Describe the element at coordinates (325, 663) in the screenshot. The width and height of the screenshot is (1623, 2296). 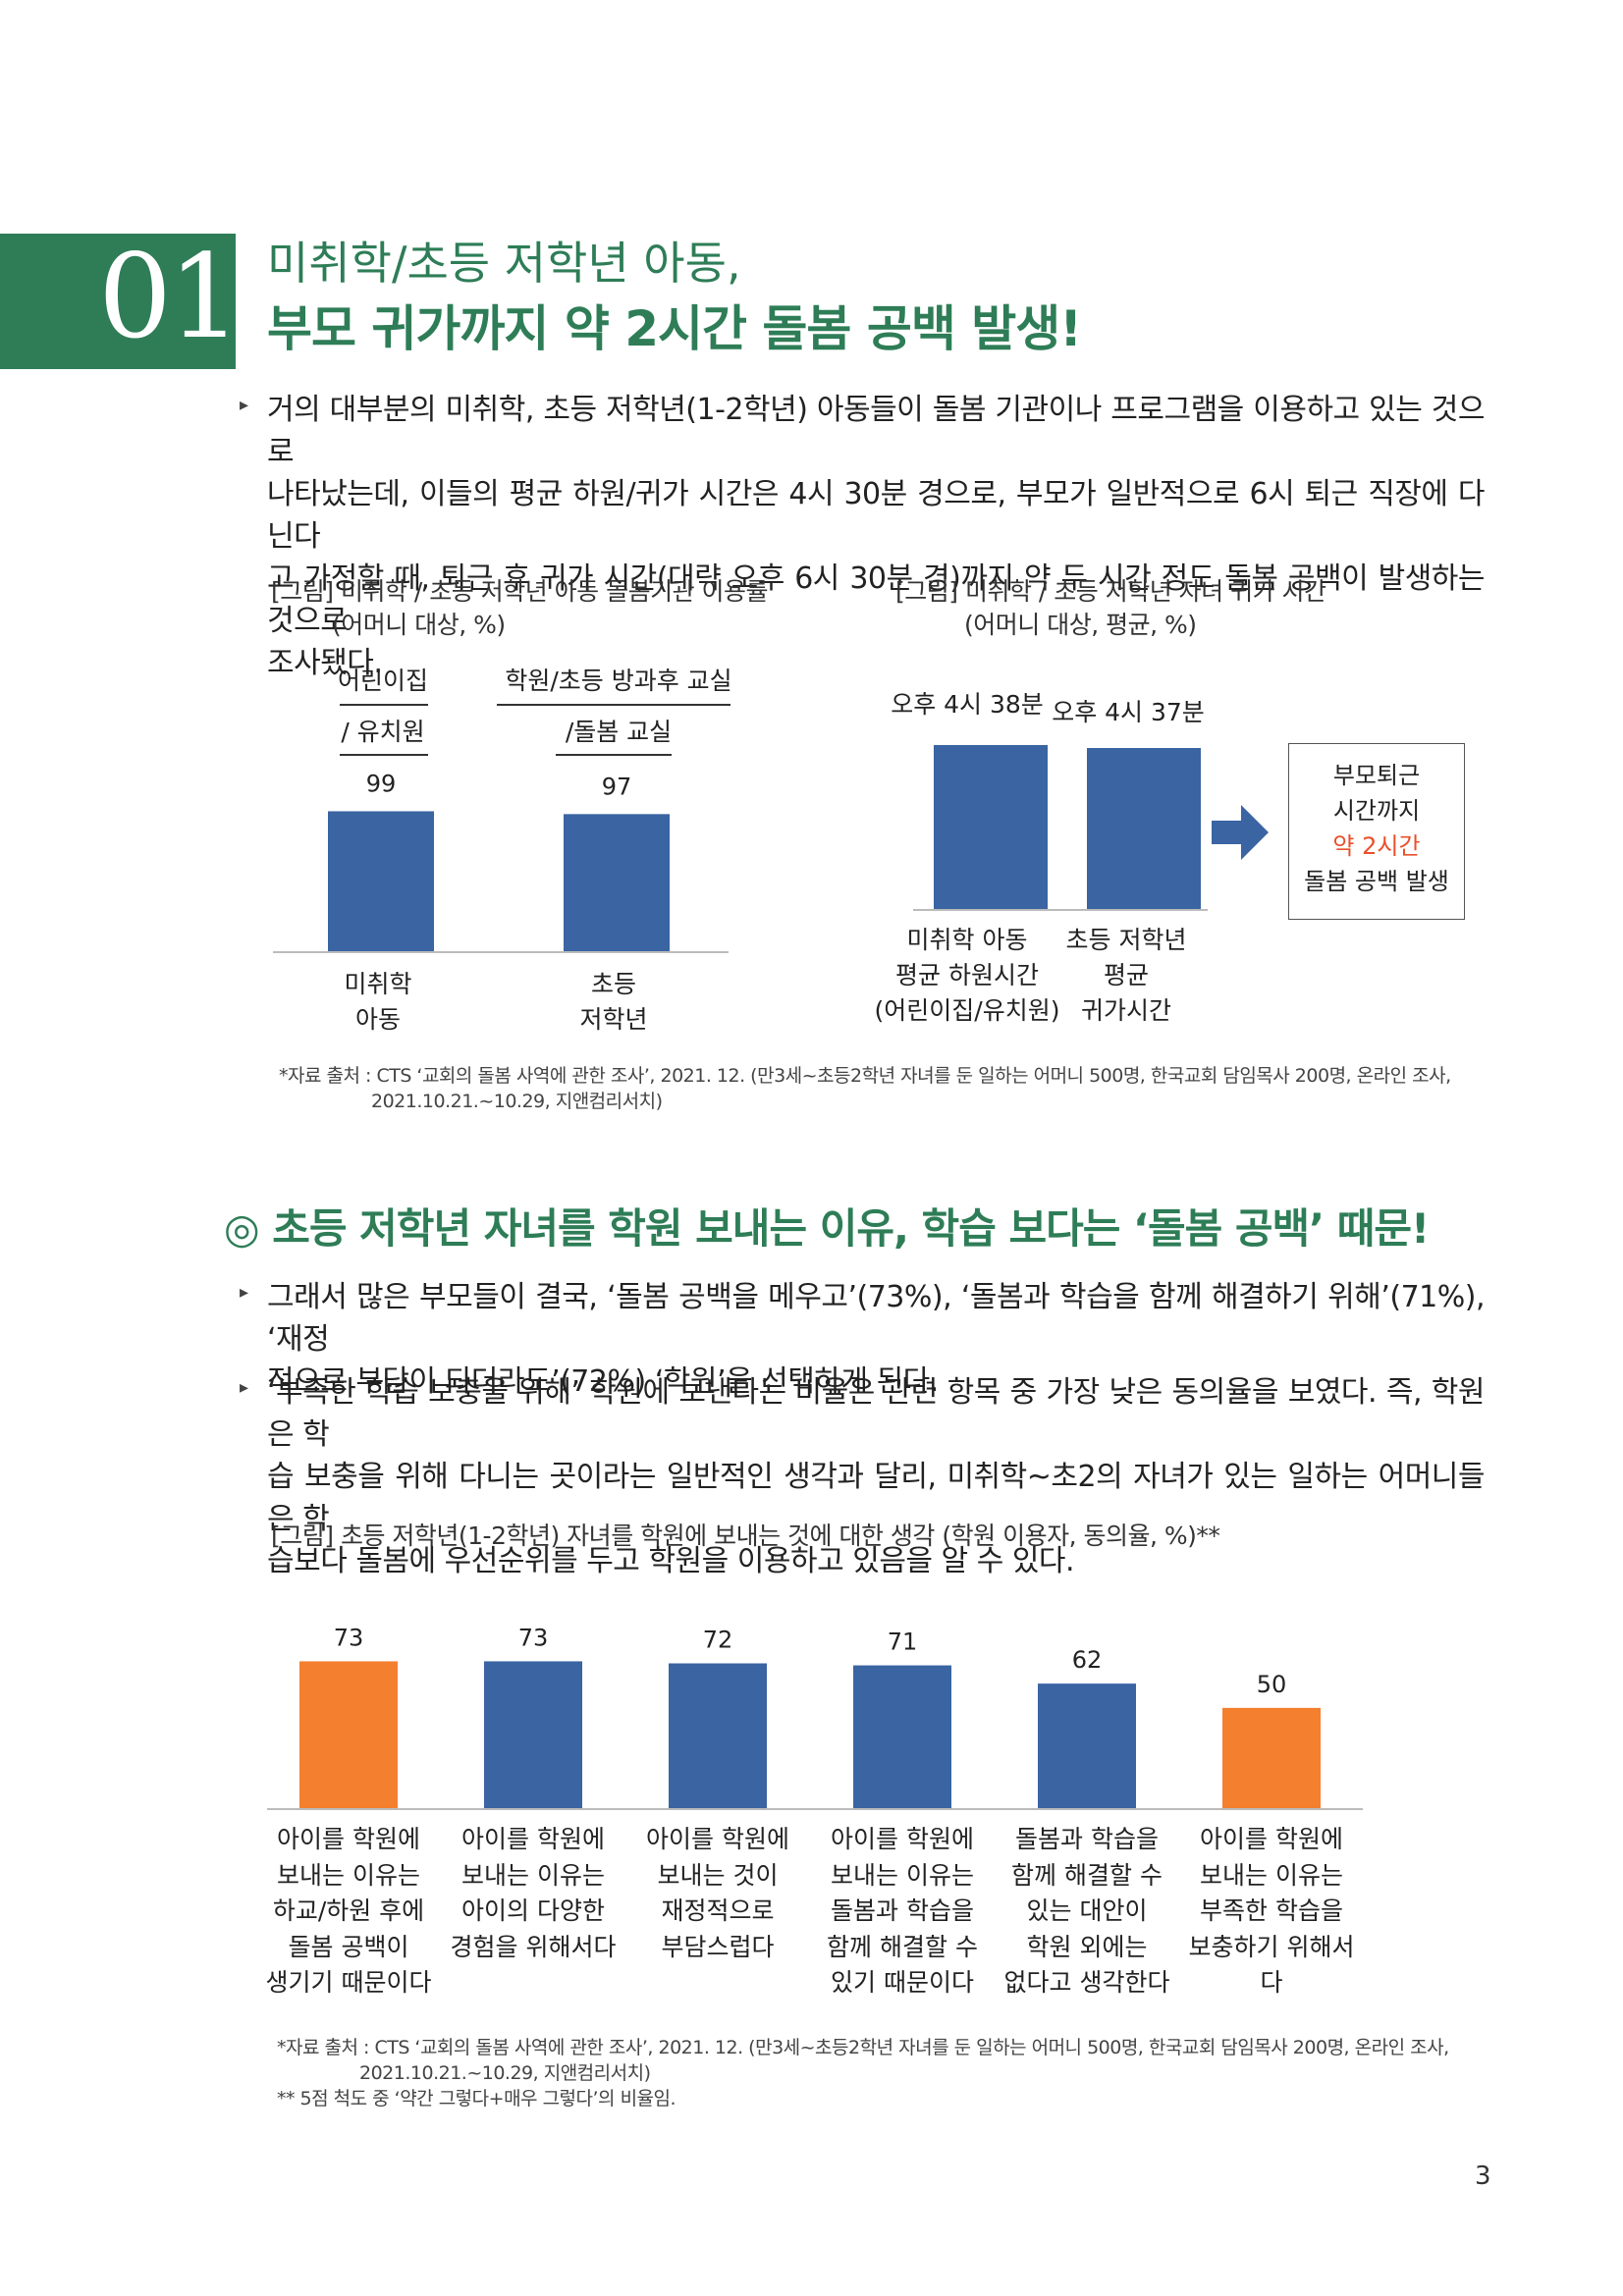
I see `intro-line: 조사됐다.` at that location.